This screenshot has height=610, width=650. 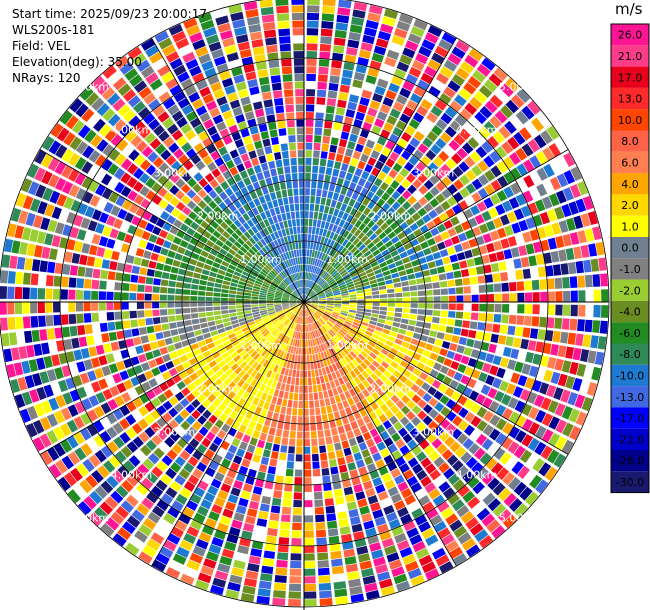 I want to click on colorbar-tick-label: 1.0, so click(x=630, y=226).